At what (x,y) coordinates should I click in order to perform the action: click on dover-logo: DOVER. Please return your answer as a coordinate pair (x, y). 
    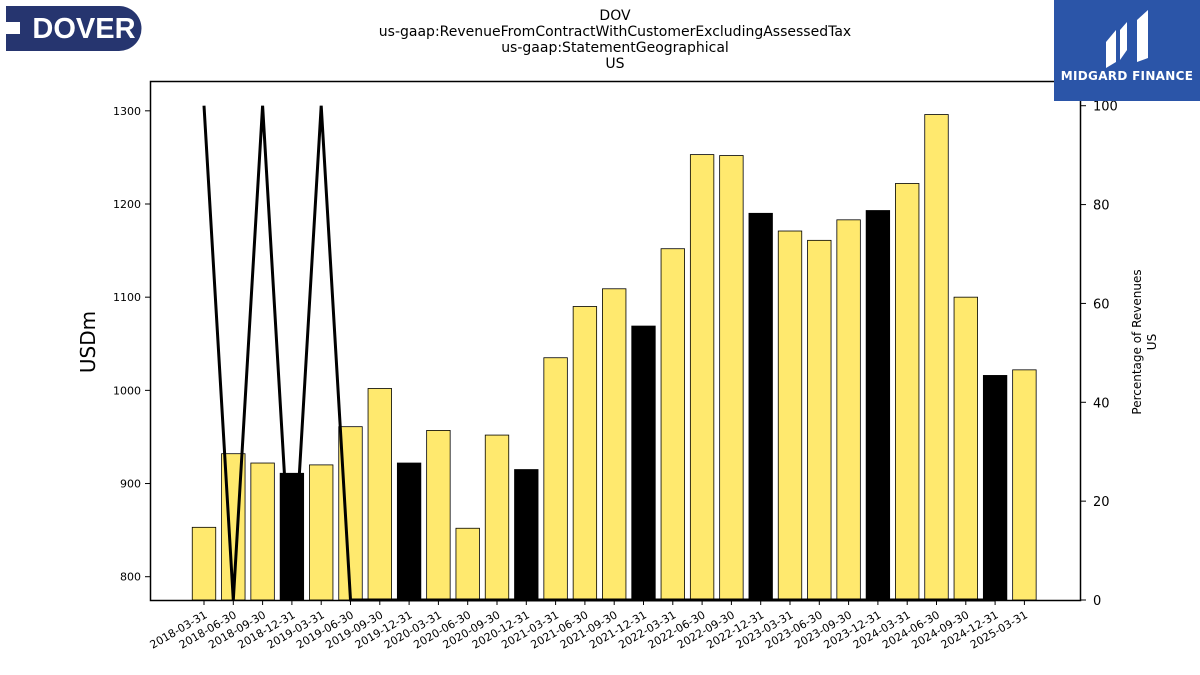
    Looking at the image, I should click on (74, 28).